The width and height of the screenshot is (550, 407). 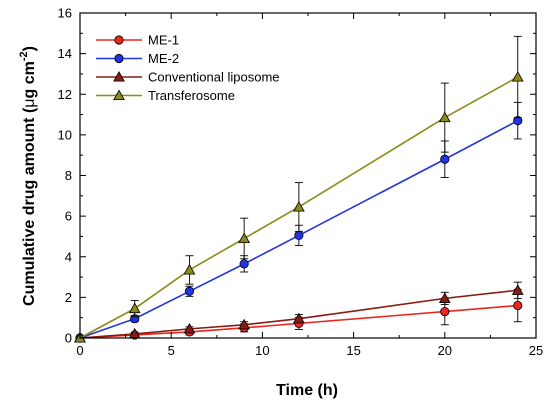 I want to click on x-tick-label: 20, so click(x=445, y=350).